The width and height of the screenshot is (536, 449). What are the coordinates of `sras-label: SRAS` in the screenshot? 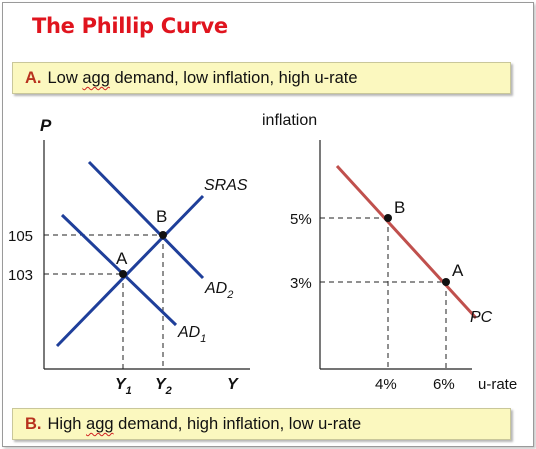 It's located at (226, 185).